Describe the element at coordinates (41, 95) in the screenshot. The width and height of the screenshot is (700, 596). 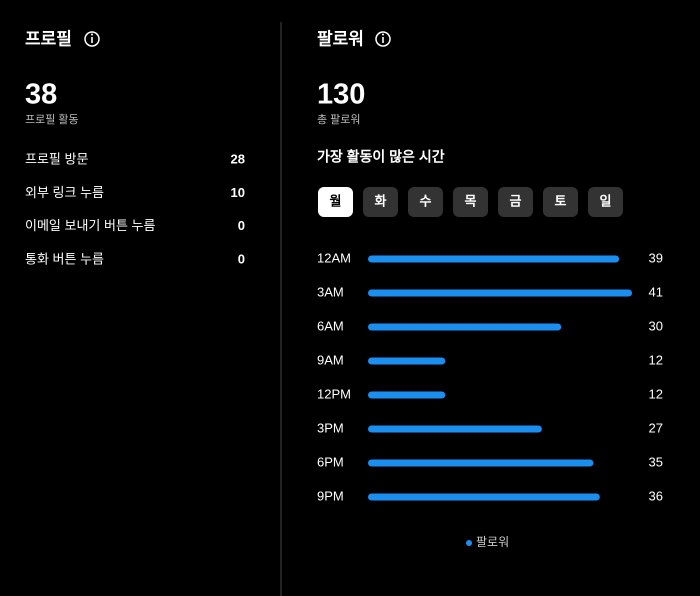
I see `profile-total: 38` at that location.